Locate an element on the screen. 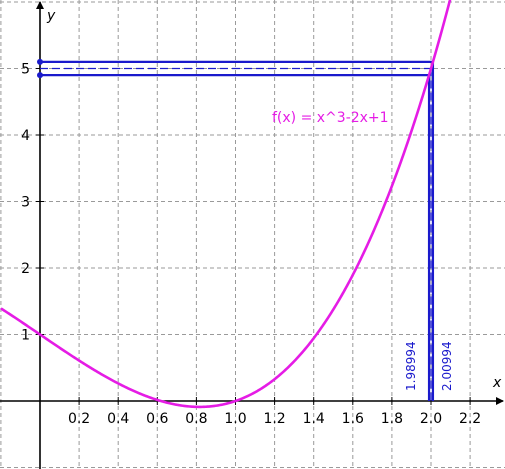 The image size is (505, 469). x-tick-label: 0.6 is located at coordinates (157, 419).